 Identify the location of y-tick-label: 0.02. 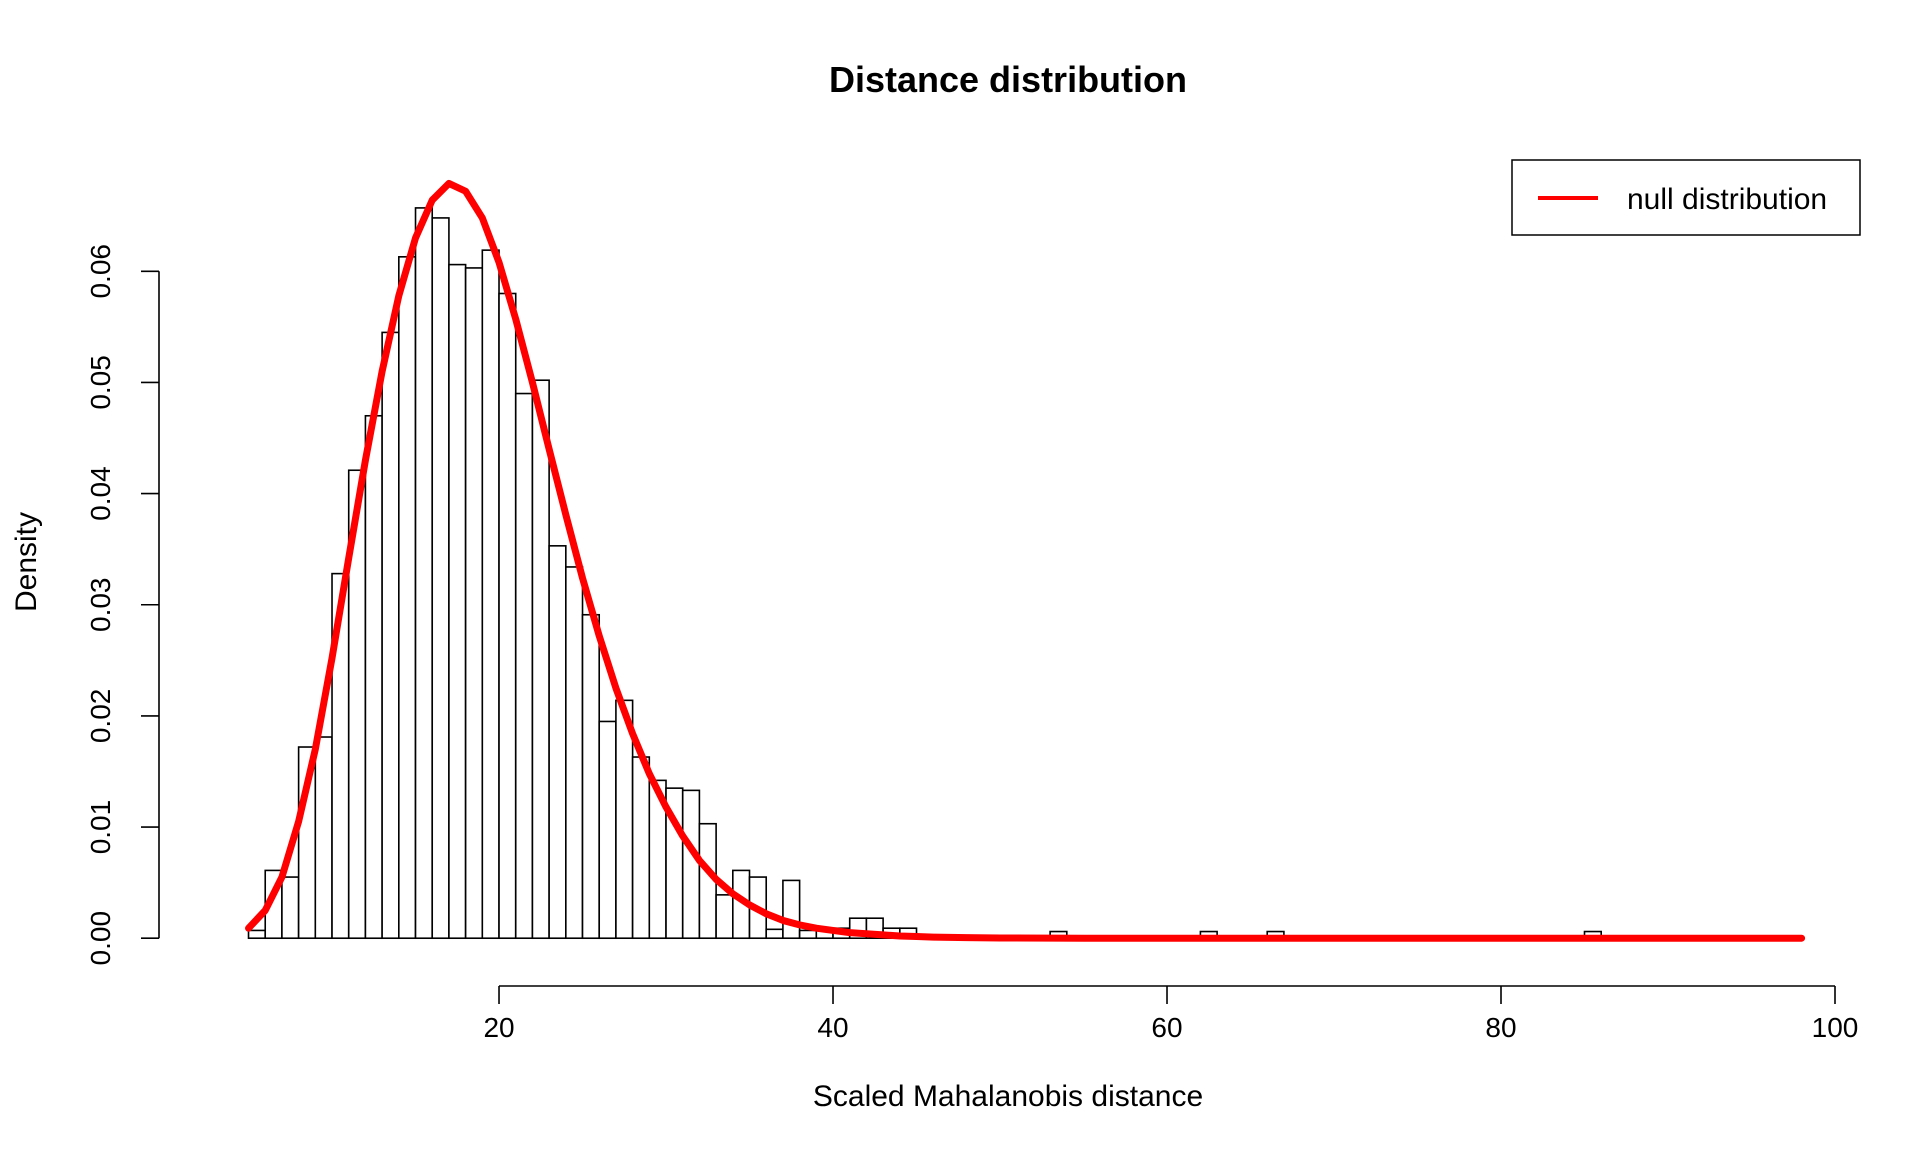
(100, 716).